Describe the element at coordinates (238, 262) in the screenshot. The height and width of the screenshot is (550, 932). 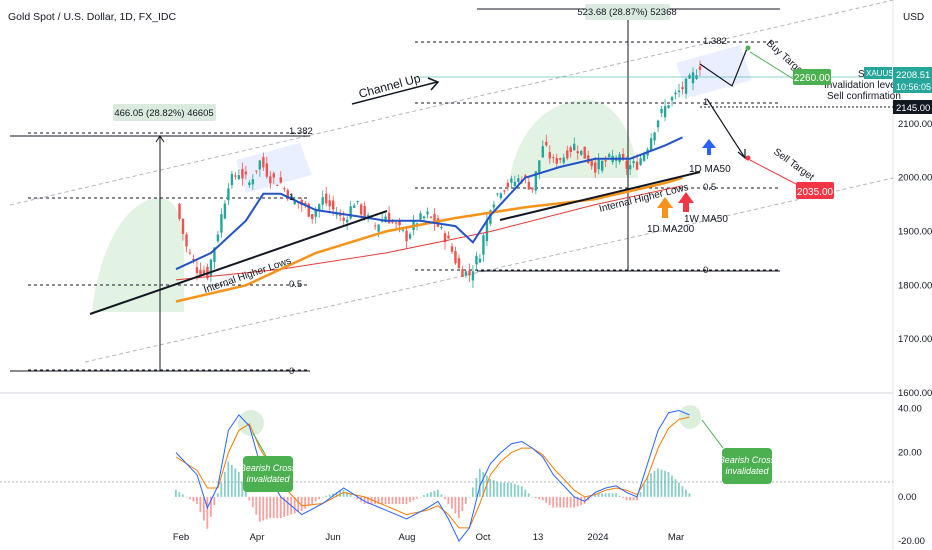
I see `trendline-left` at that location.